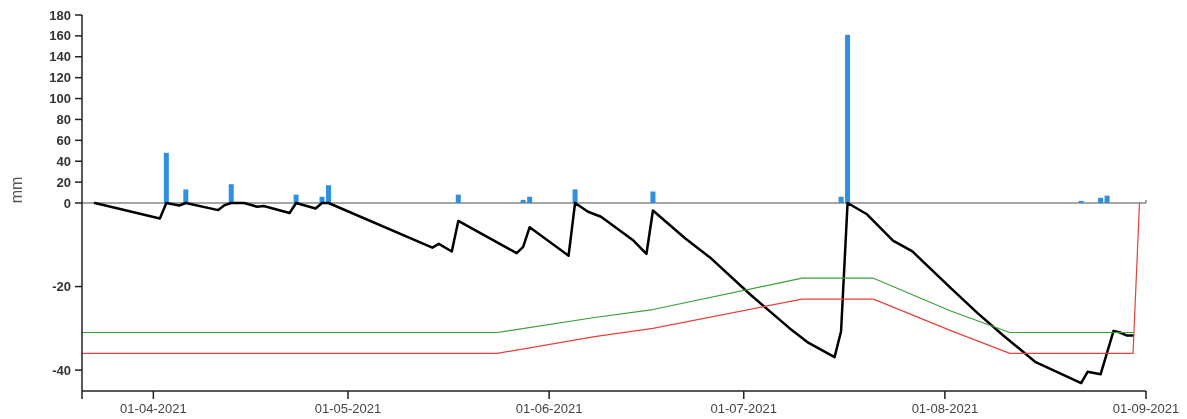 The width and height of the screenshot is (1187, 419). What do you see at coordinates (63, 161) in the screenshot?
I see `y-tick-label: 40` at bounding box center [63, 161].